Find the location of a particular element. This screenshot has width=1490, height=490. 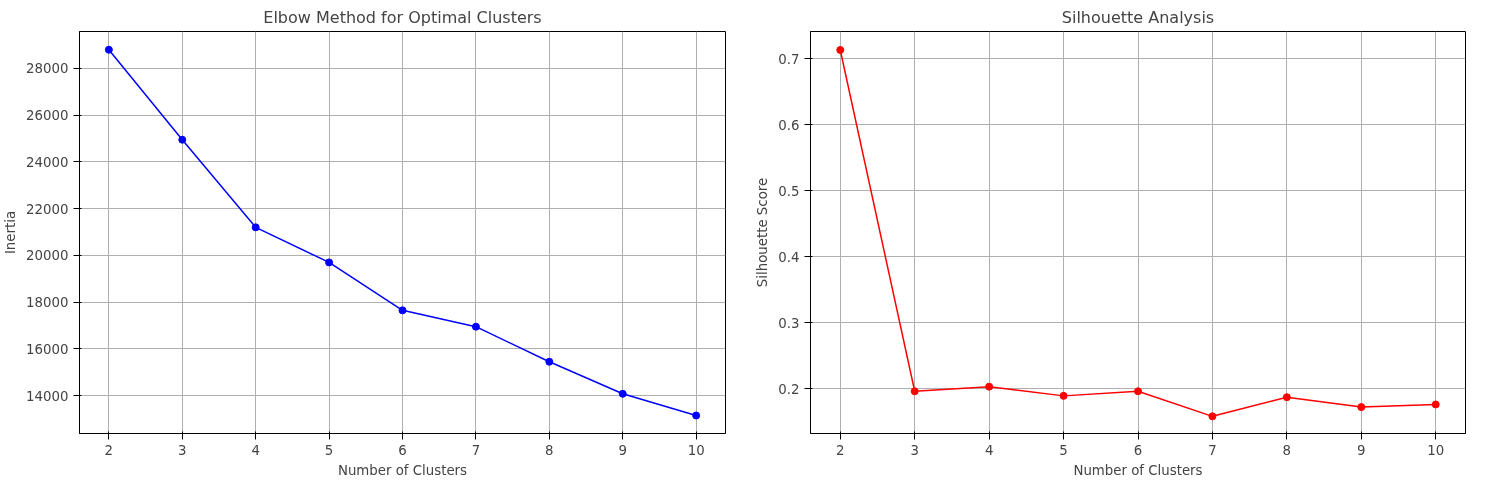

y-tick-label: 24000 is located at coordinates (47, 162).